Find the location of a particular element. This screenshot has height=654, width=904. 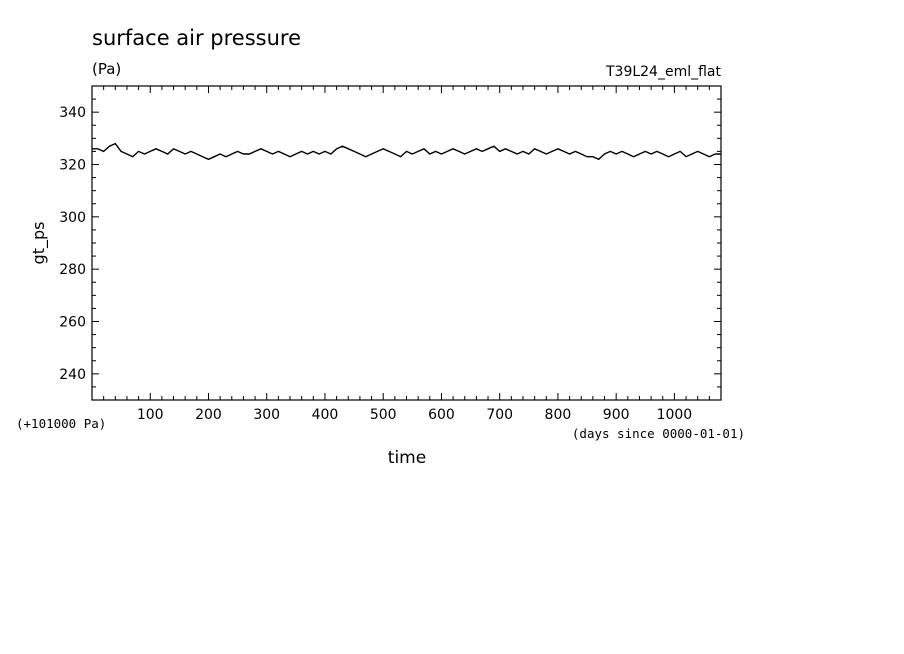

y-tick-label: 340 is located at coordinates (72, 113).